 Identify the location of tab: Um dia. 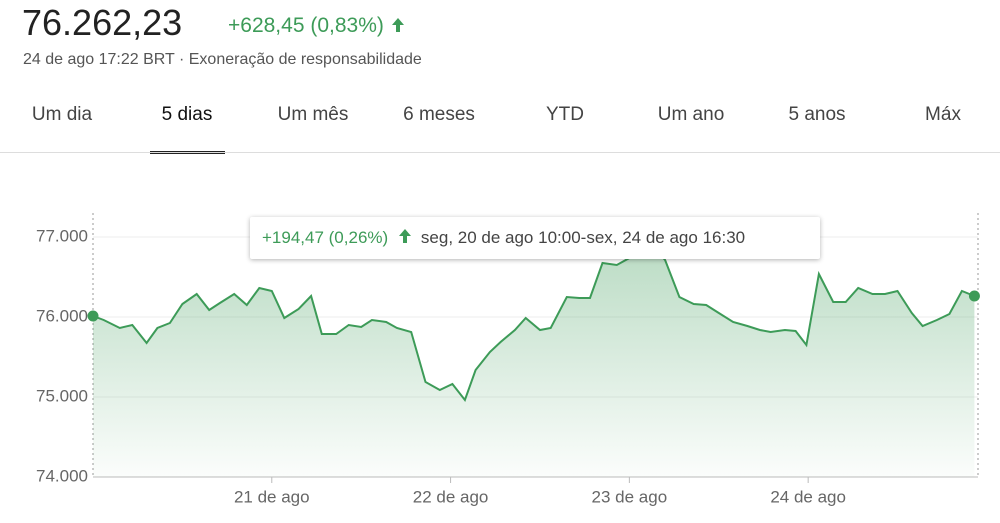
(62, 114).